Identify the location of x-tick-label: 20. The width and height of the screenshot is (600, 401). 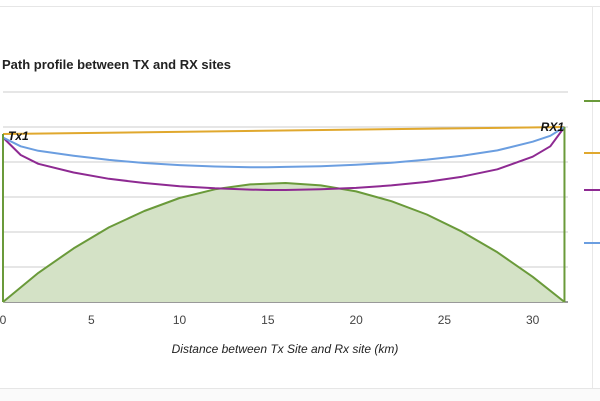
(356, 320).